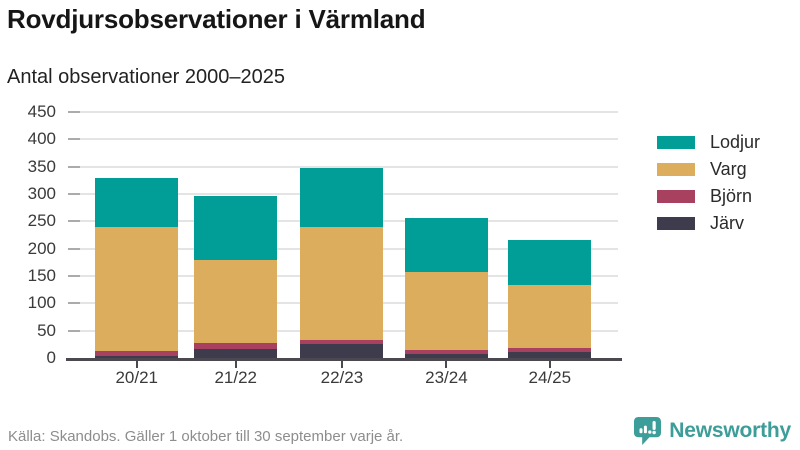 This screenshot has width=800, height=450. What do you see at coordinates (676, 169) in the screenshot?
I see `legend-swatch-varg` at bounding box center [676, 169].